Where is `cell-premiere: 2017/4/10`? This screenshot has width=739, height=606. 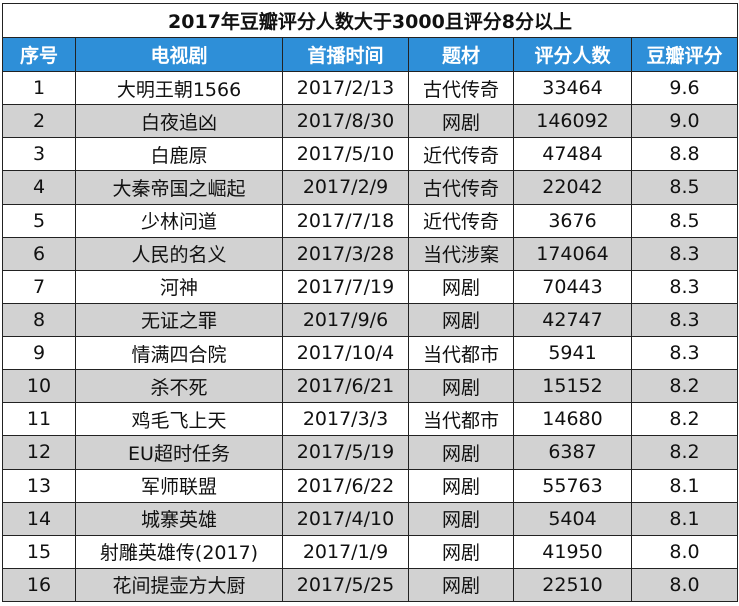
cell-premiere: 2017/4/10 is located at coordinates (345, 518).